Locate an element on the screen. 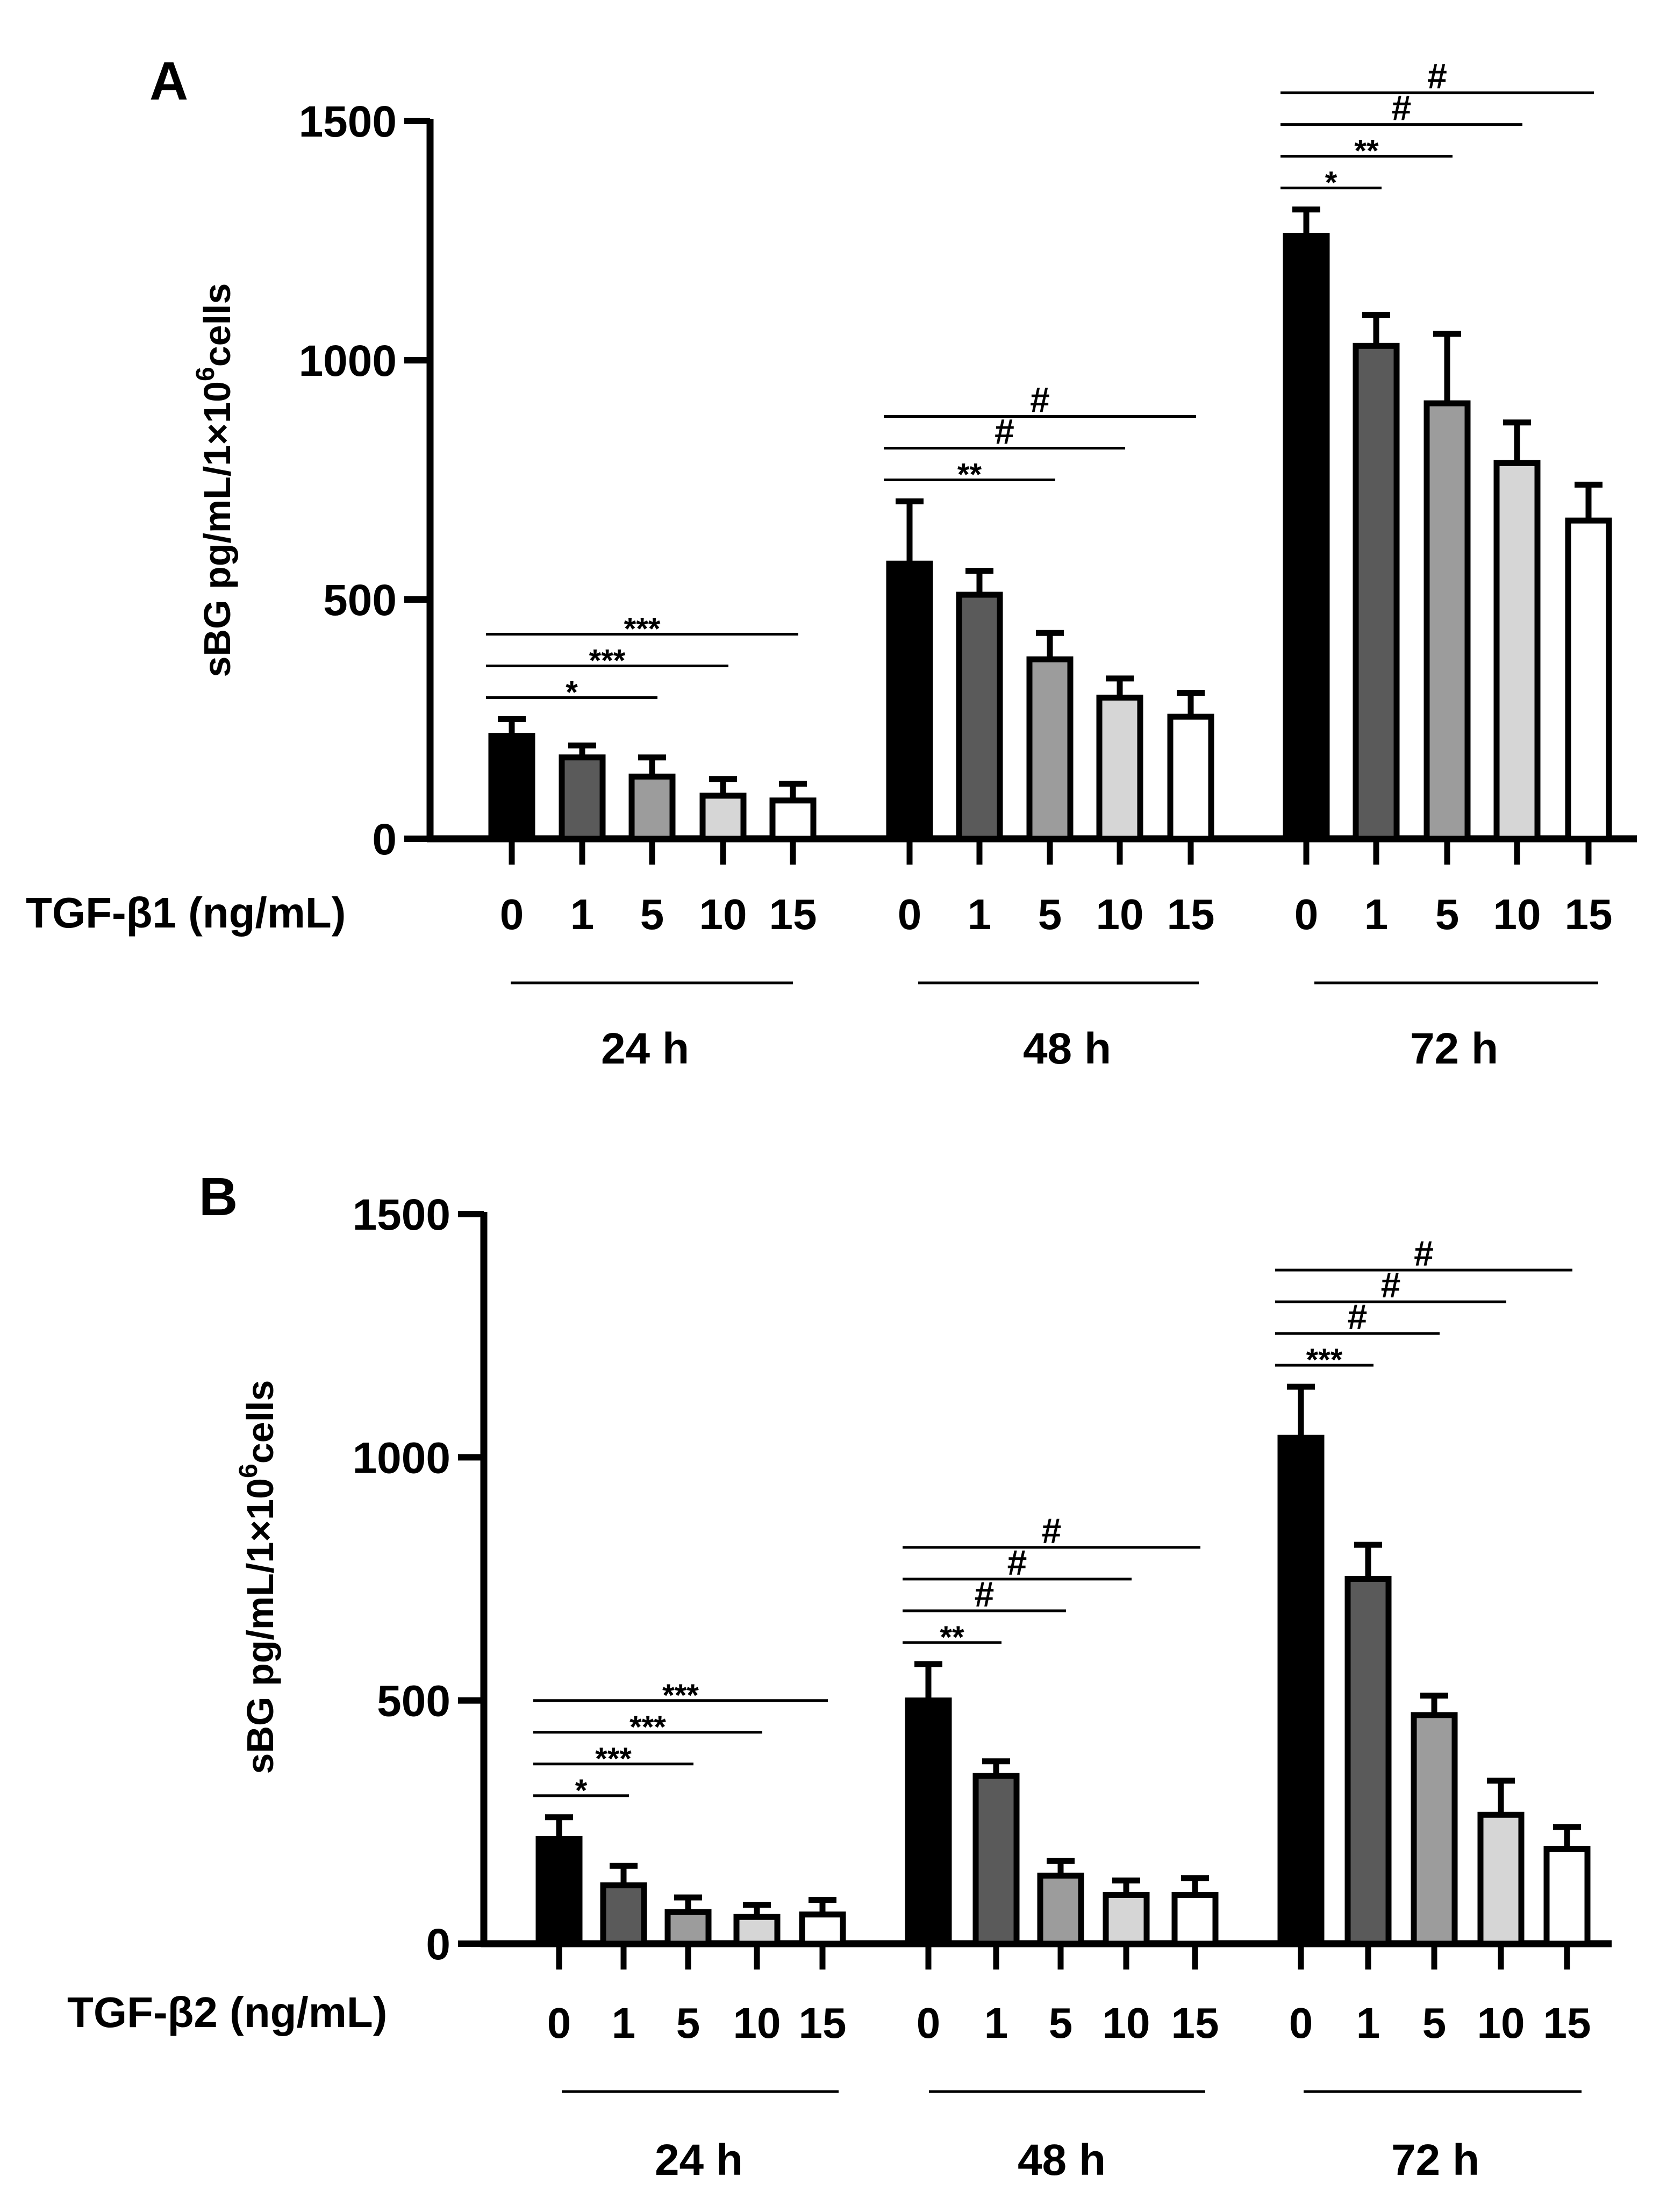 Image resolution: width=1674 pixels, height=2212 pixels. x-axis-label: TGF-β2 (ng/mL) is located at coordinates (227, 2012).